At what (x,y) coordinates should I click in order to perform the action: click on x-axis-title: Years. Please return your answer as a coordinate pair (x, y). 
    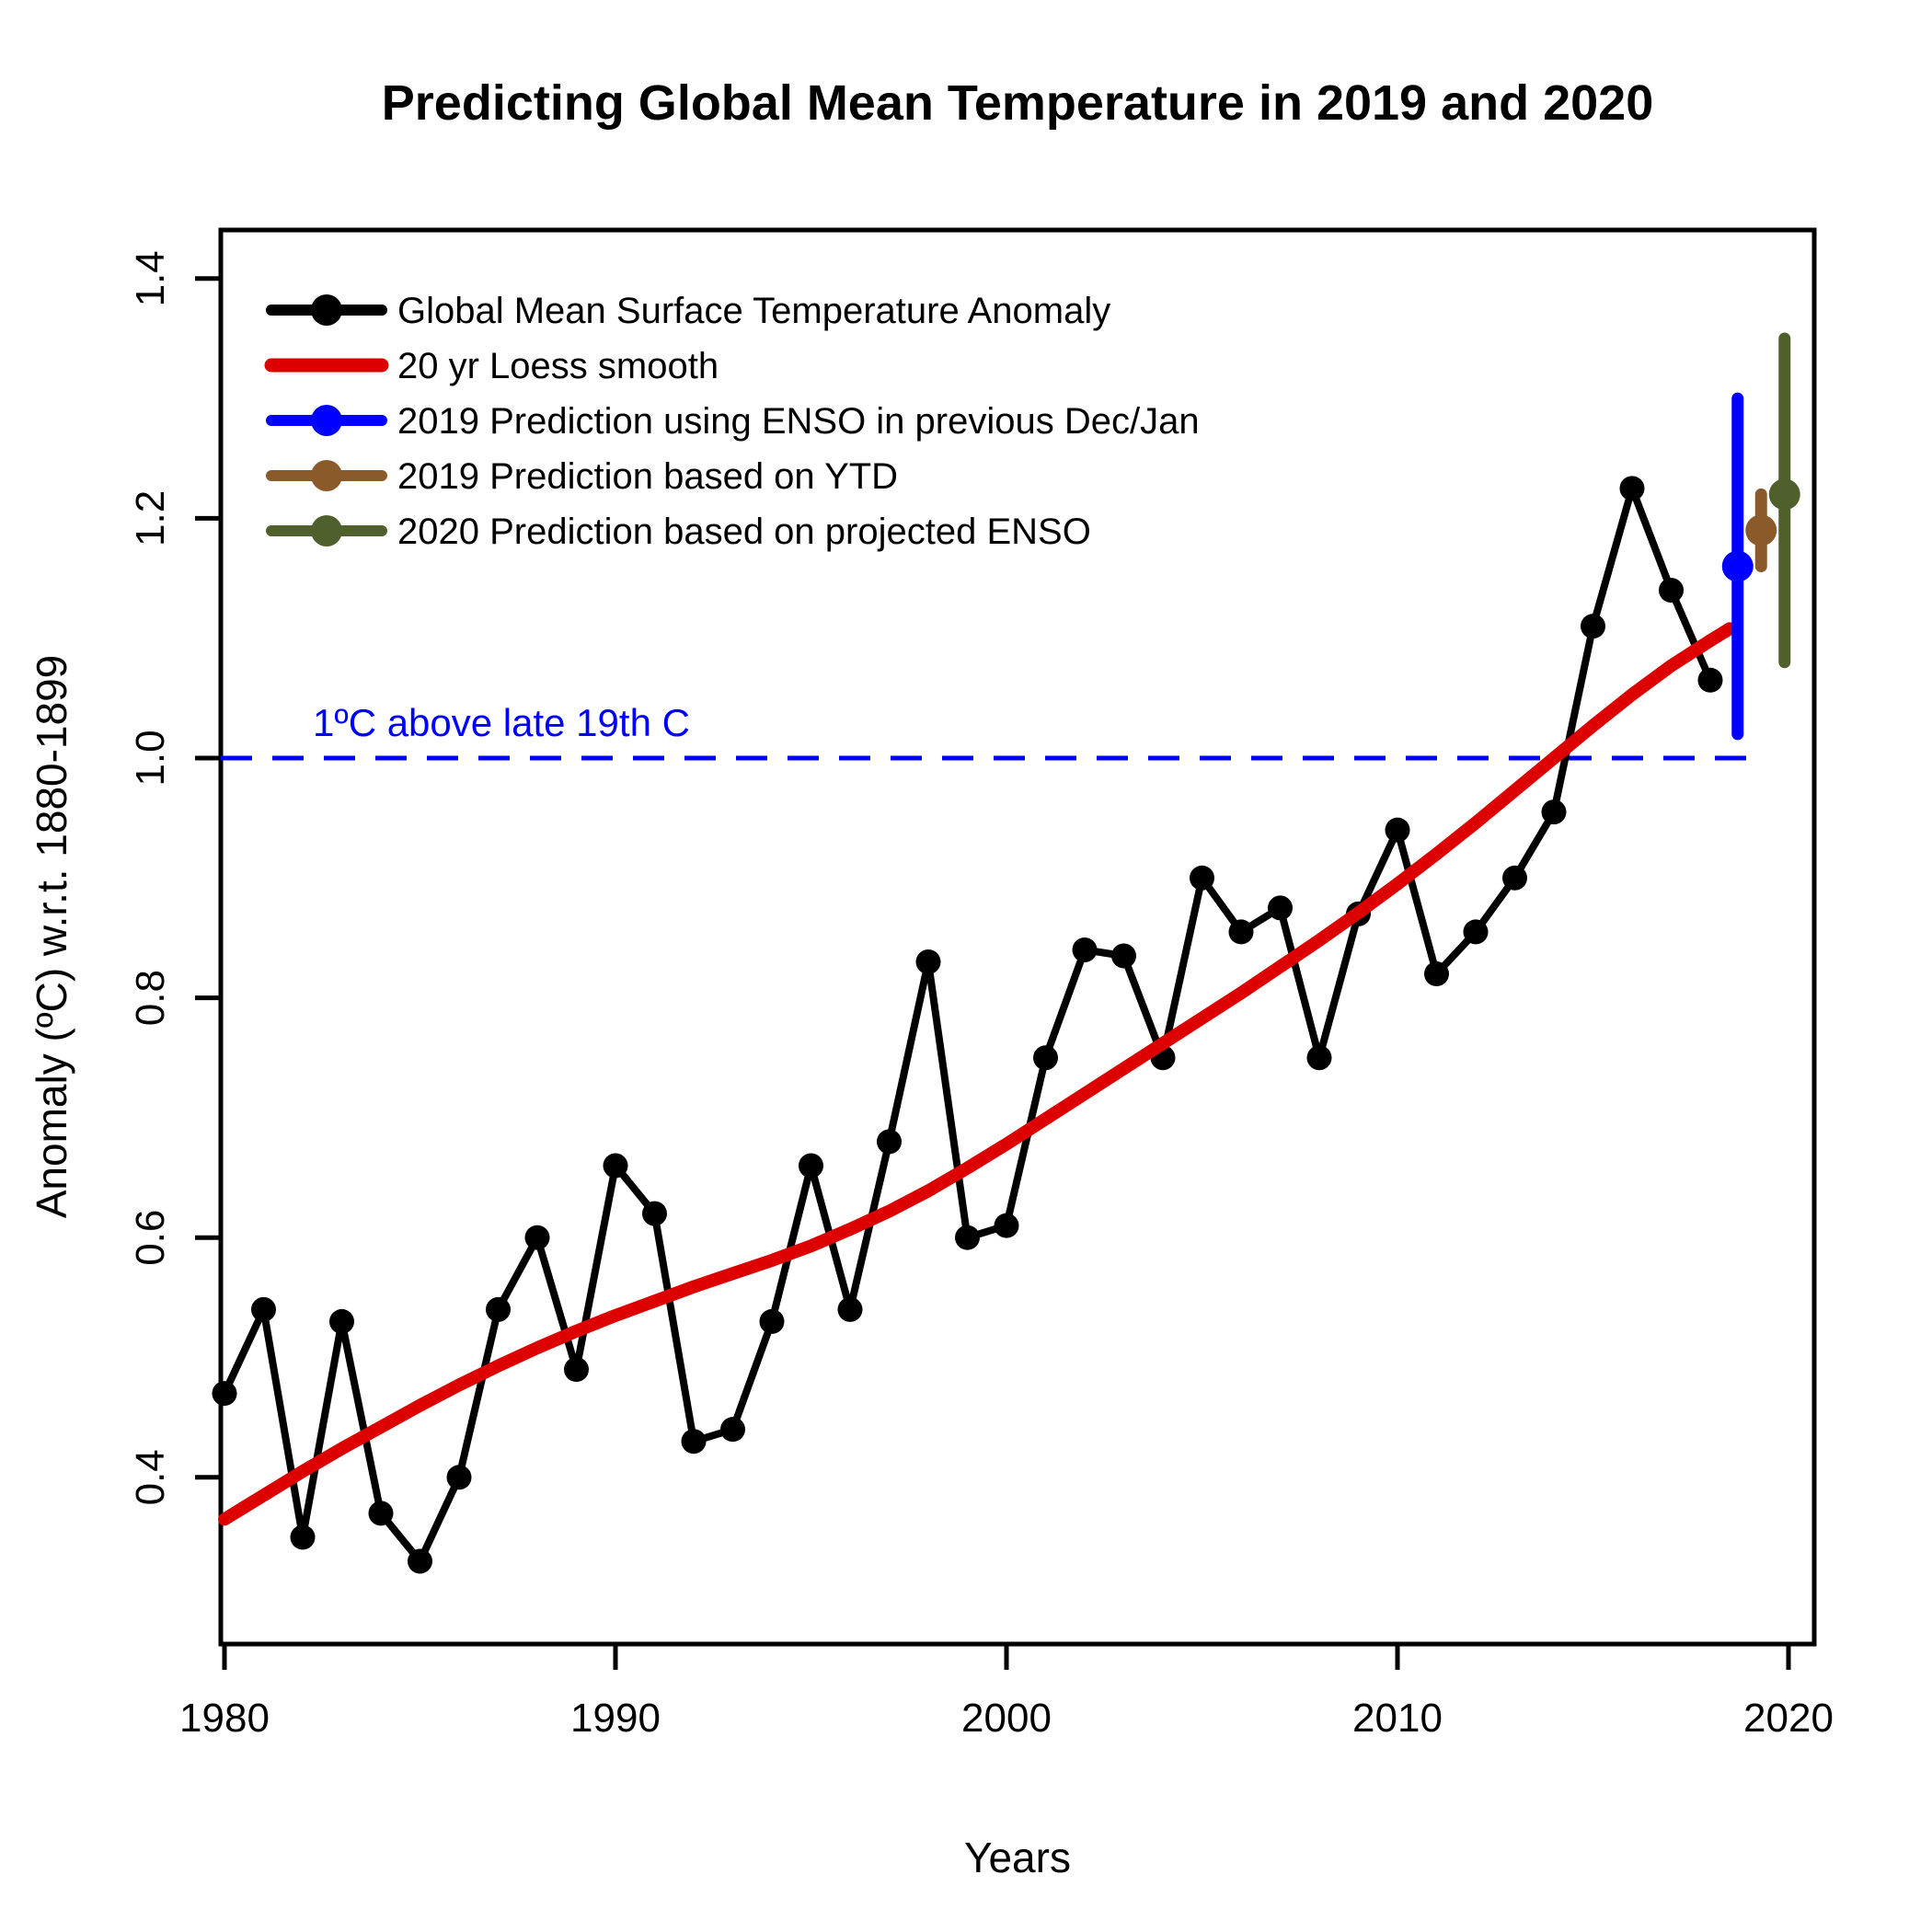
    Looking at the image, I should click on (1018, 1857).